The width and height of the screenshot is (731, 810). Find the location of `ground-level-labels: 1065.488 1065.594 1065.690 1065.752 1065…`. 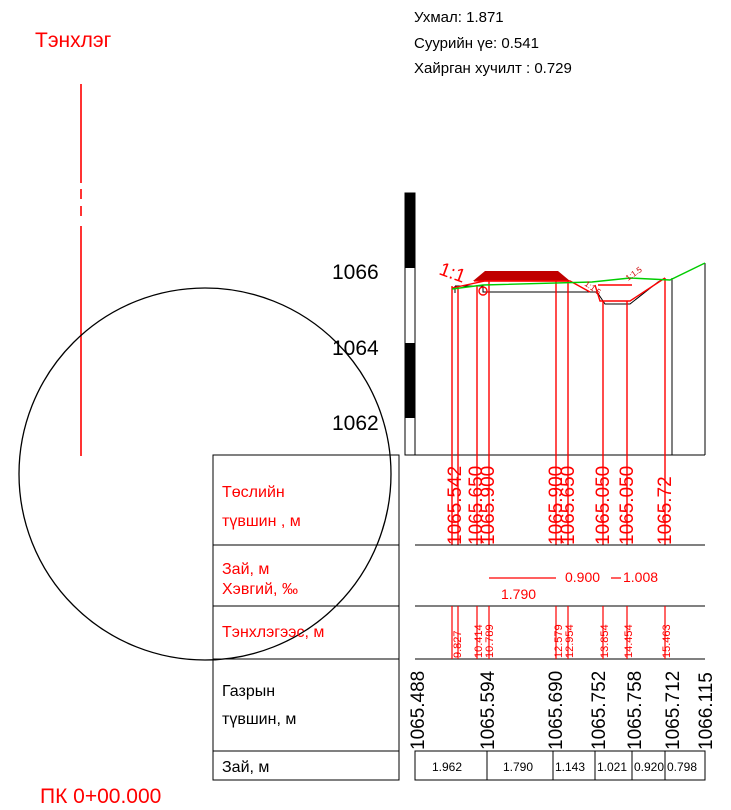

ground-level-labels: 1065.488 1065.594 1065.690 1065.752 1065… is located at coordinates (562, 710).